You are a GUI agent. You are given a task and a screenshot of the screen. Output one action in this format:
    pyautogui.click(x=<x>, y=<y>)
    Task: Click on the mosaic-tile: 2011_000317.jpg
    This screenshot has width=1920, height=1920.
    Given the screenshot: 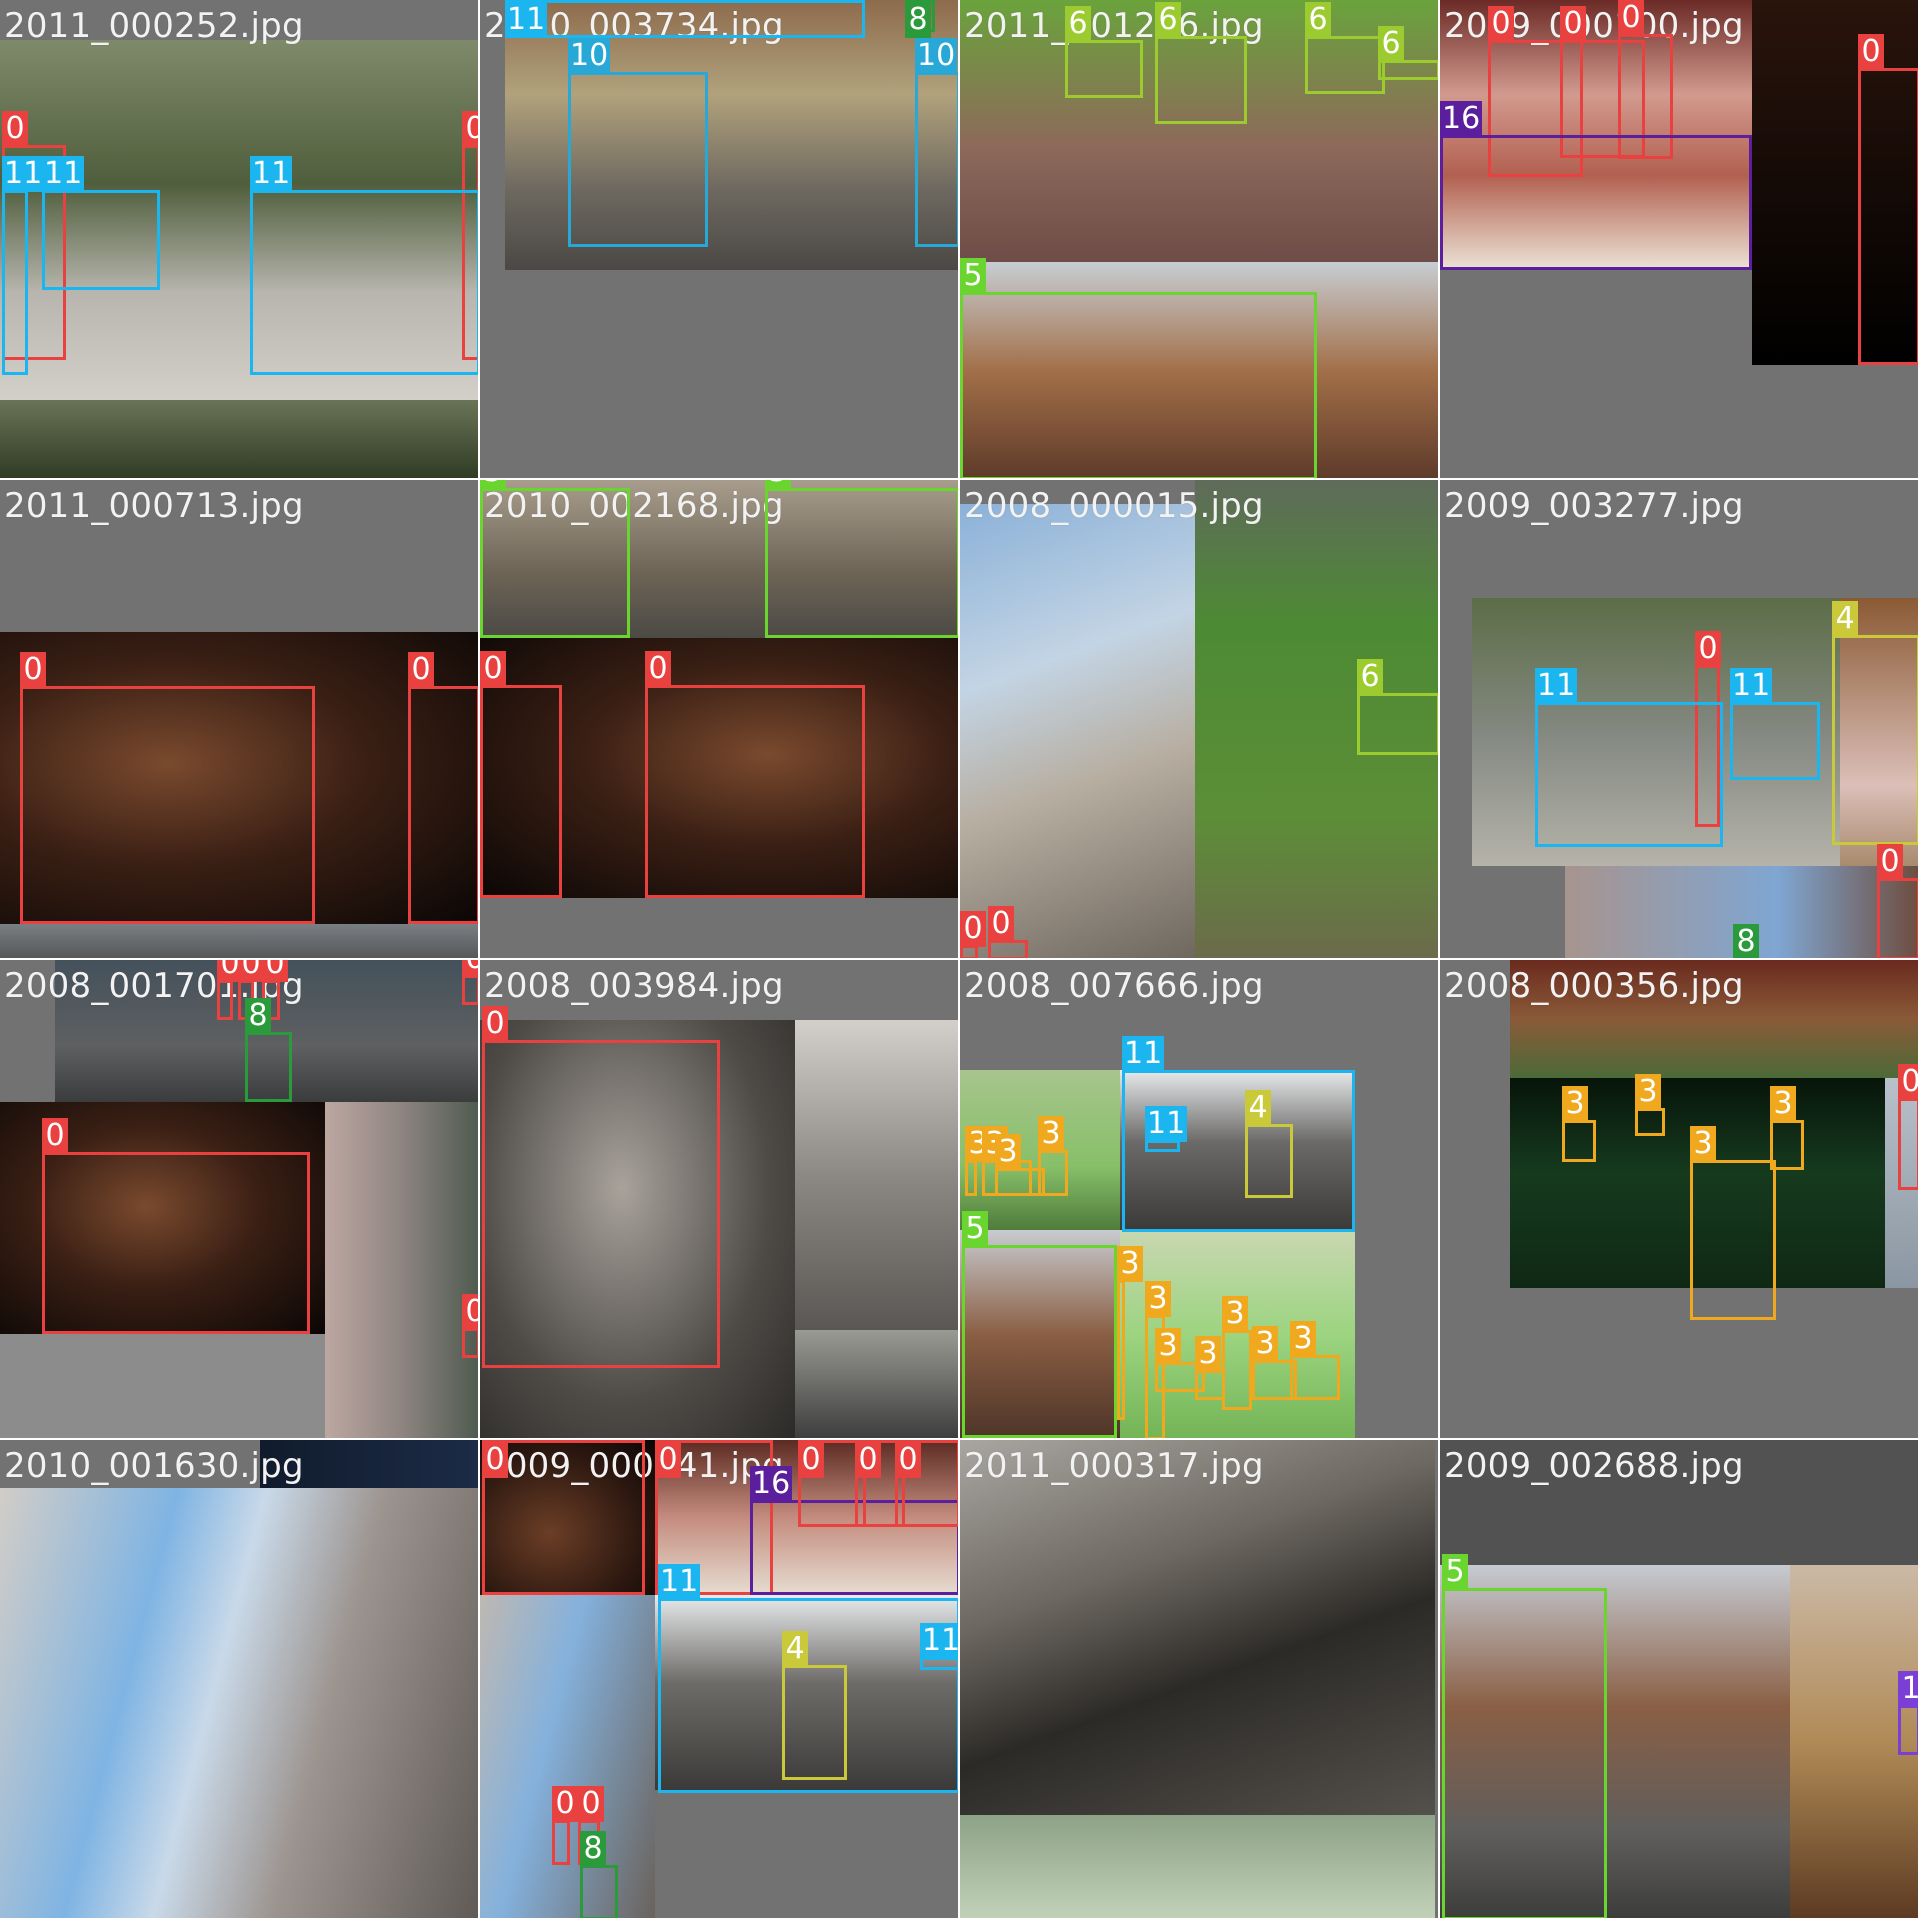 What is the action you would take?
    pyautogui.click(x=1200, y=1680)
    